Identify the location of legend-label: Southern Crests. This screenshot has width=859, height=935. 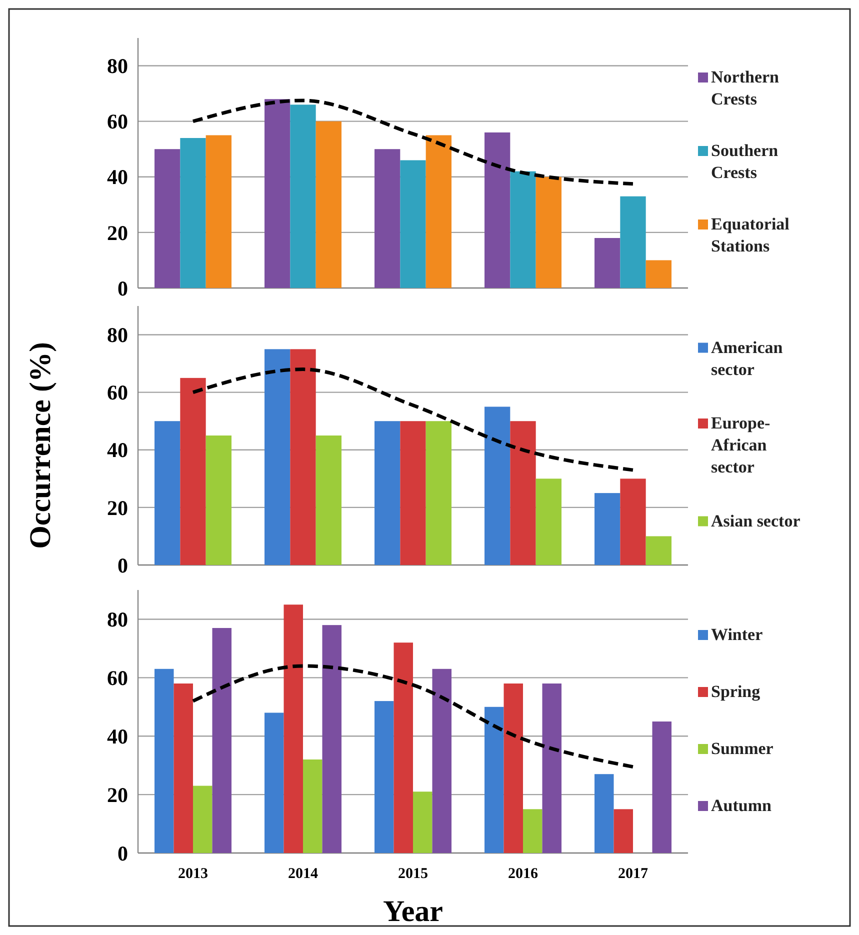
(745, 161).